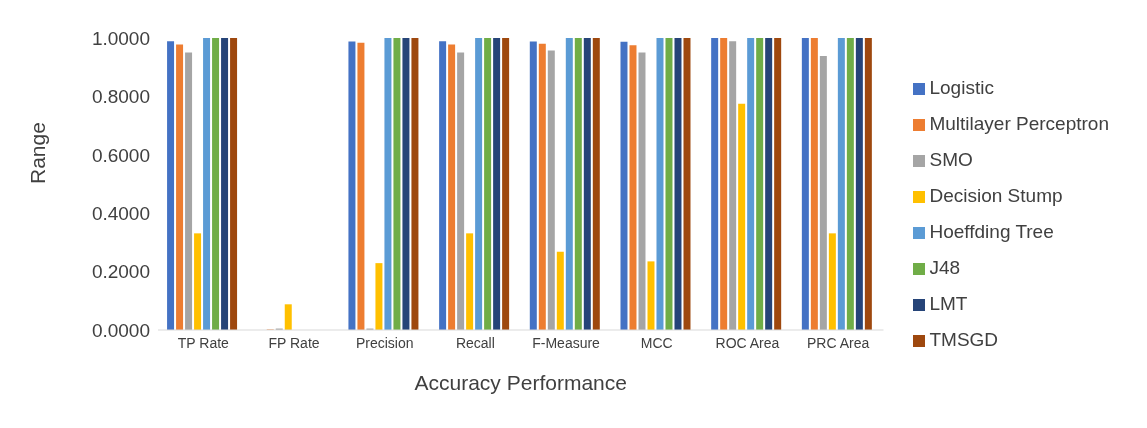 This screenshot has width=1147, height=428. Describe the element at coordinates (38, 153) in the screenshot. I see `y-axis-title: Range` at that location.